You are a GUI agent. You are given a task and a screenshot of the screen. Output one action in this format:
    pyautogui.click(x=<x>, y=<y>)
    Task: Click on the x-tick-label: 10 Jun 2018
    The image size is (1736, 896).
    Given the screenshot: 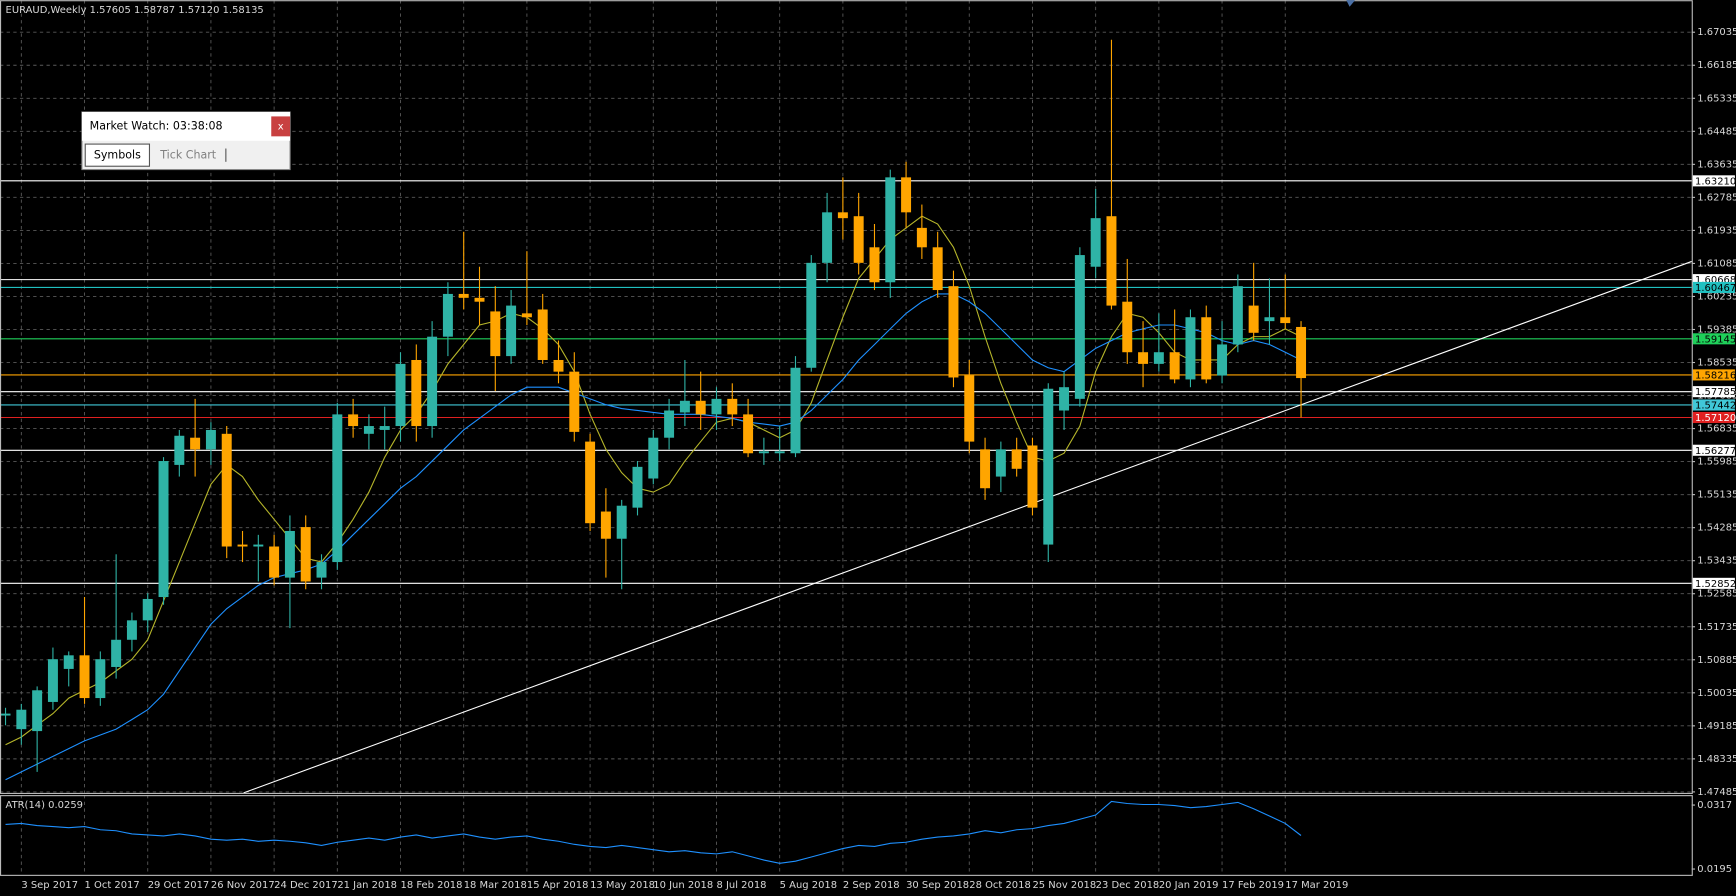 What is the action you would take?
    pyautogui.click(x=683, y=885)
    